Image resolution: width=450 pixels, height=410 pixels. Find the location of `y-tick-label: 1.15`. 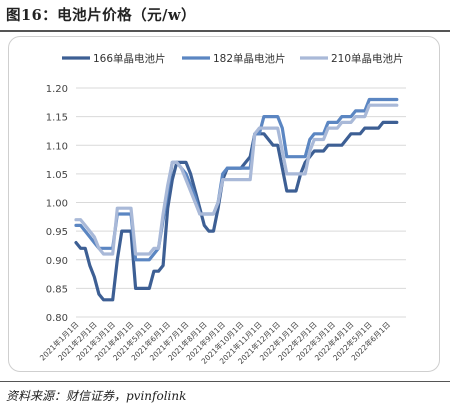

y-tick-label: 1.15 is located at coordinates (57, 118).